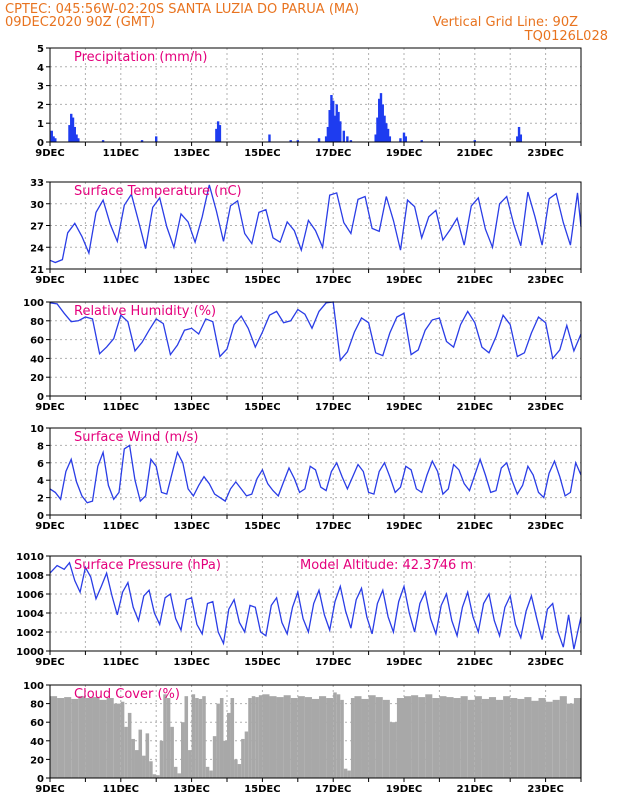 Image resolution: width=618 pixels, height=800 pixels. What do you see at coordinates (37, 359) in the screenshot?
I see `y-tick-label: 40` at bounding box center [37, 359].